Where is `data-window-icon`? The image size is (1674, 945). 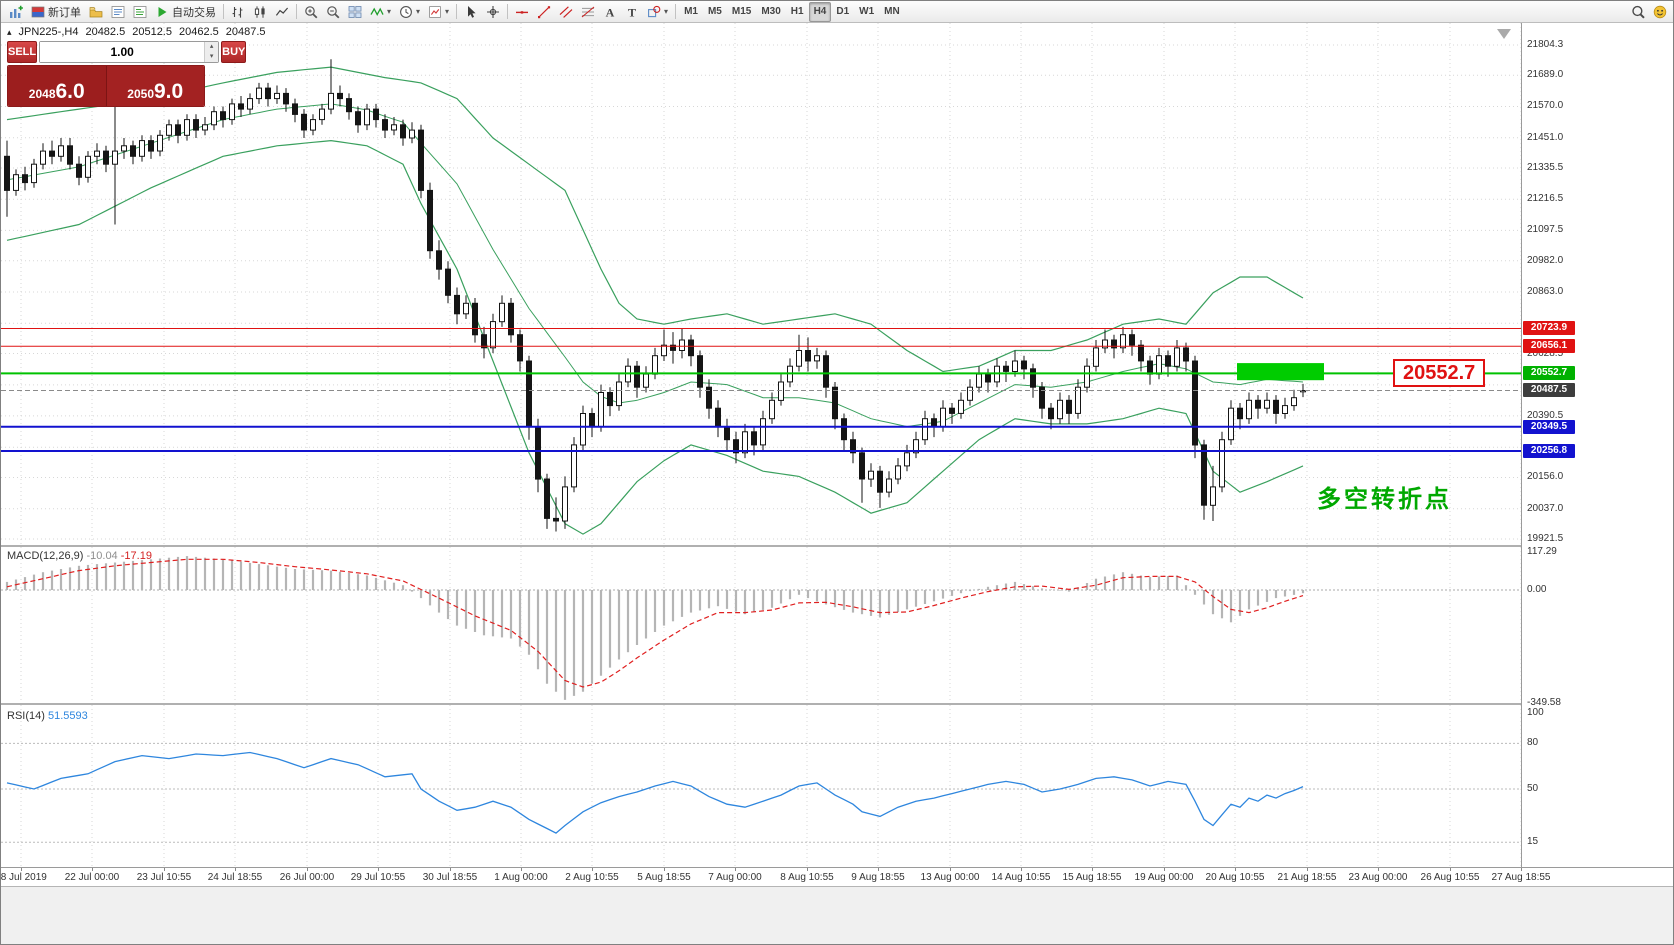 data-window-icon is located at coordinates (140, 12).